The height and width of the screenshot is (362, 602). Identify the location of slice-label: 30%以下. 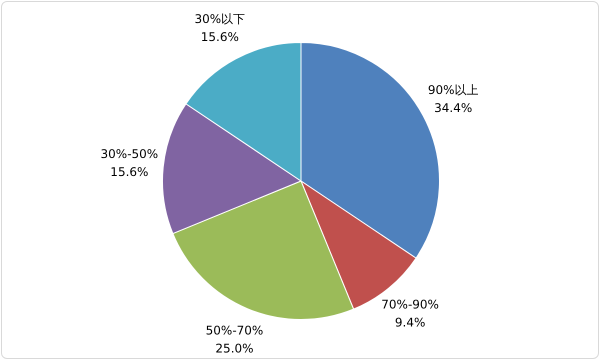
(220, 19).